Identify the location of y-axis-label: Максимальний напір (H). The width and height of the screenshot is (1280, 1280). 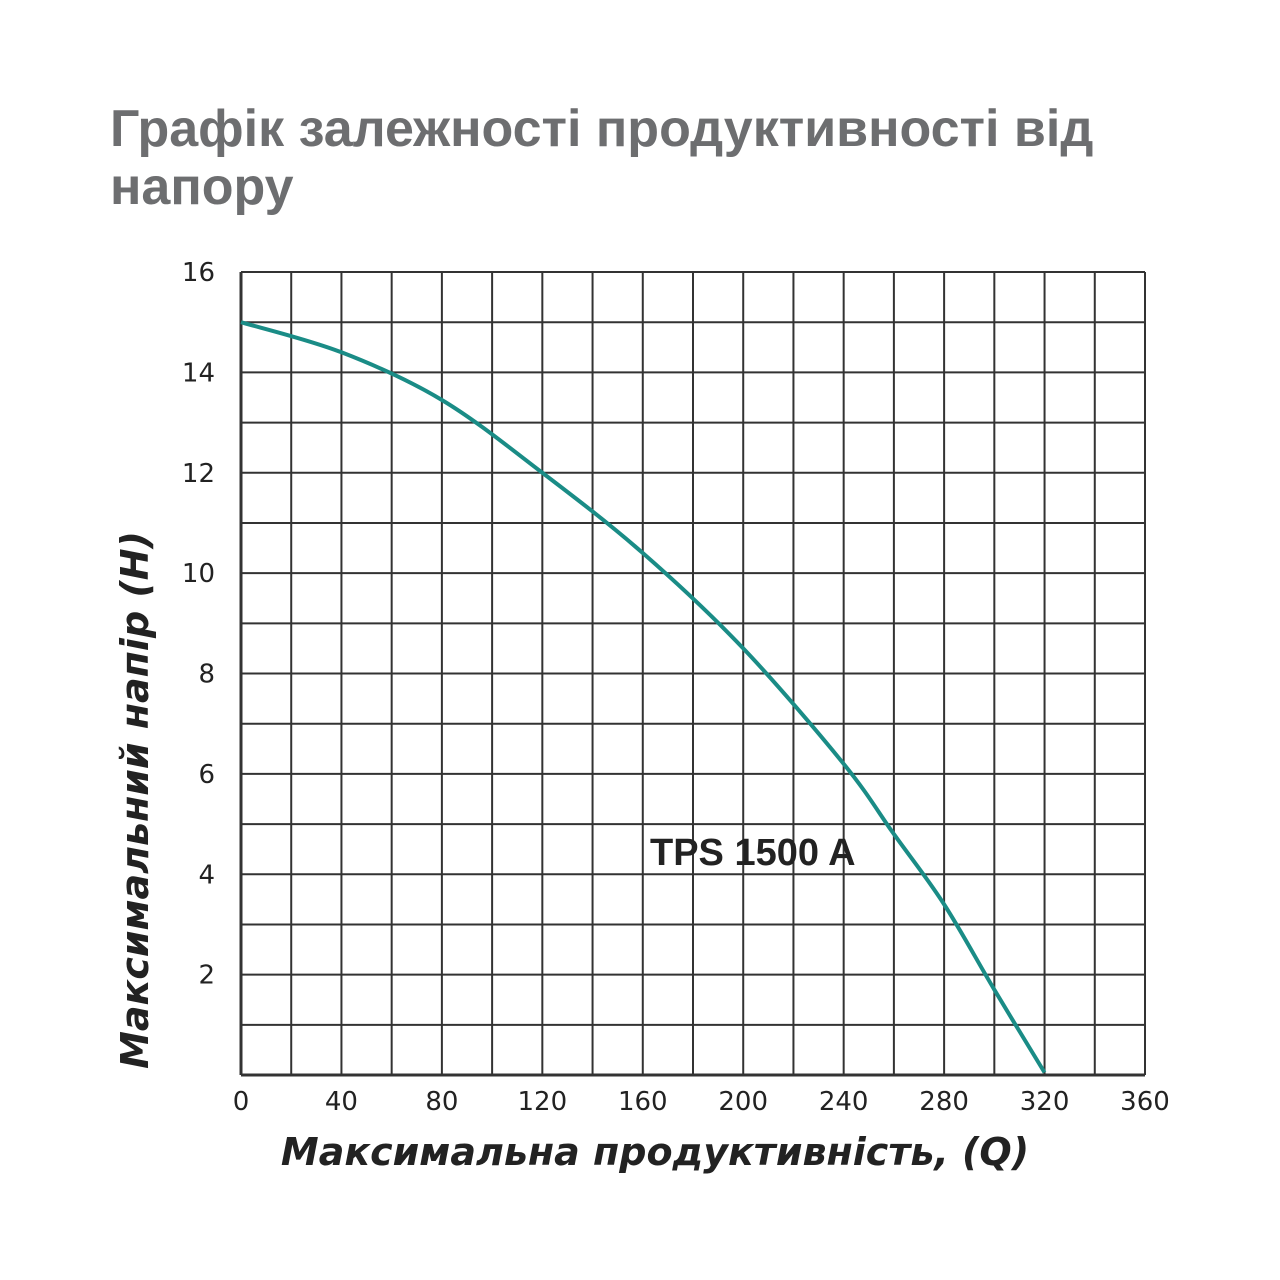
(135, 800).